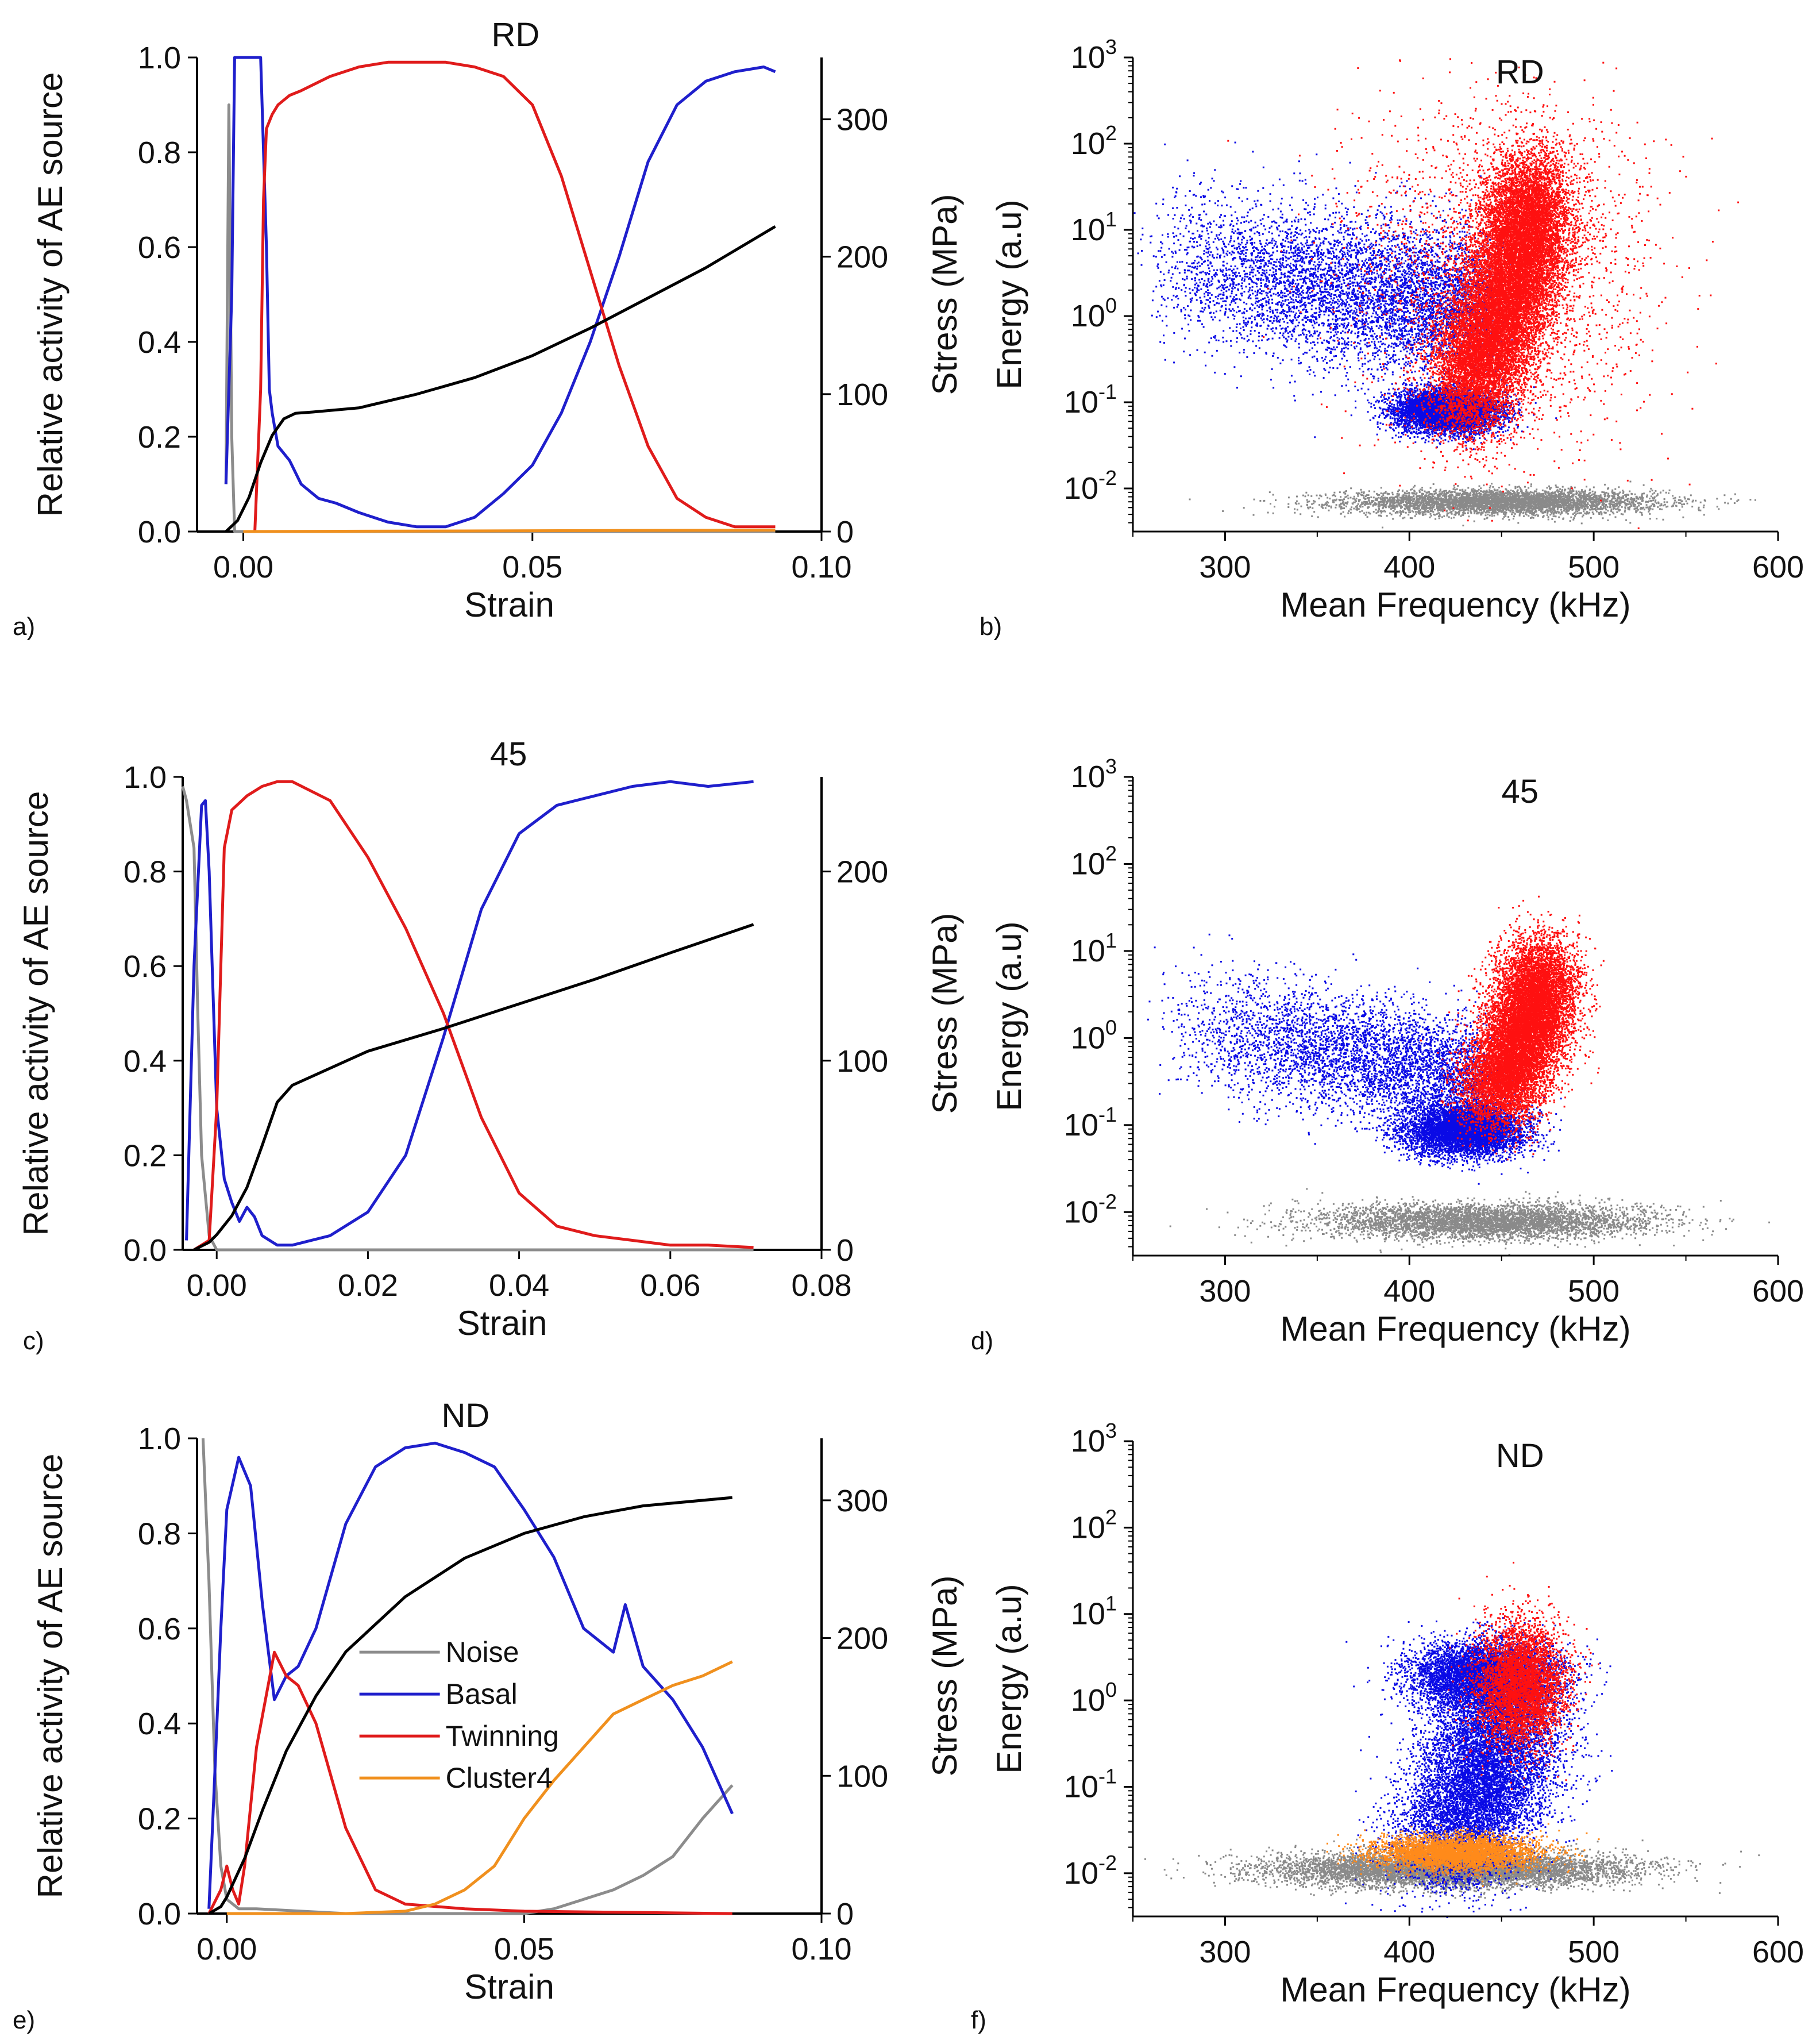 The height and width of the screenshot is (2044, 1820). Describe the element at coordinates (368, 1286) in the screenshot. I see `x-tick-label: 0.02` at that location.